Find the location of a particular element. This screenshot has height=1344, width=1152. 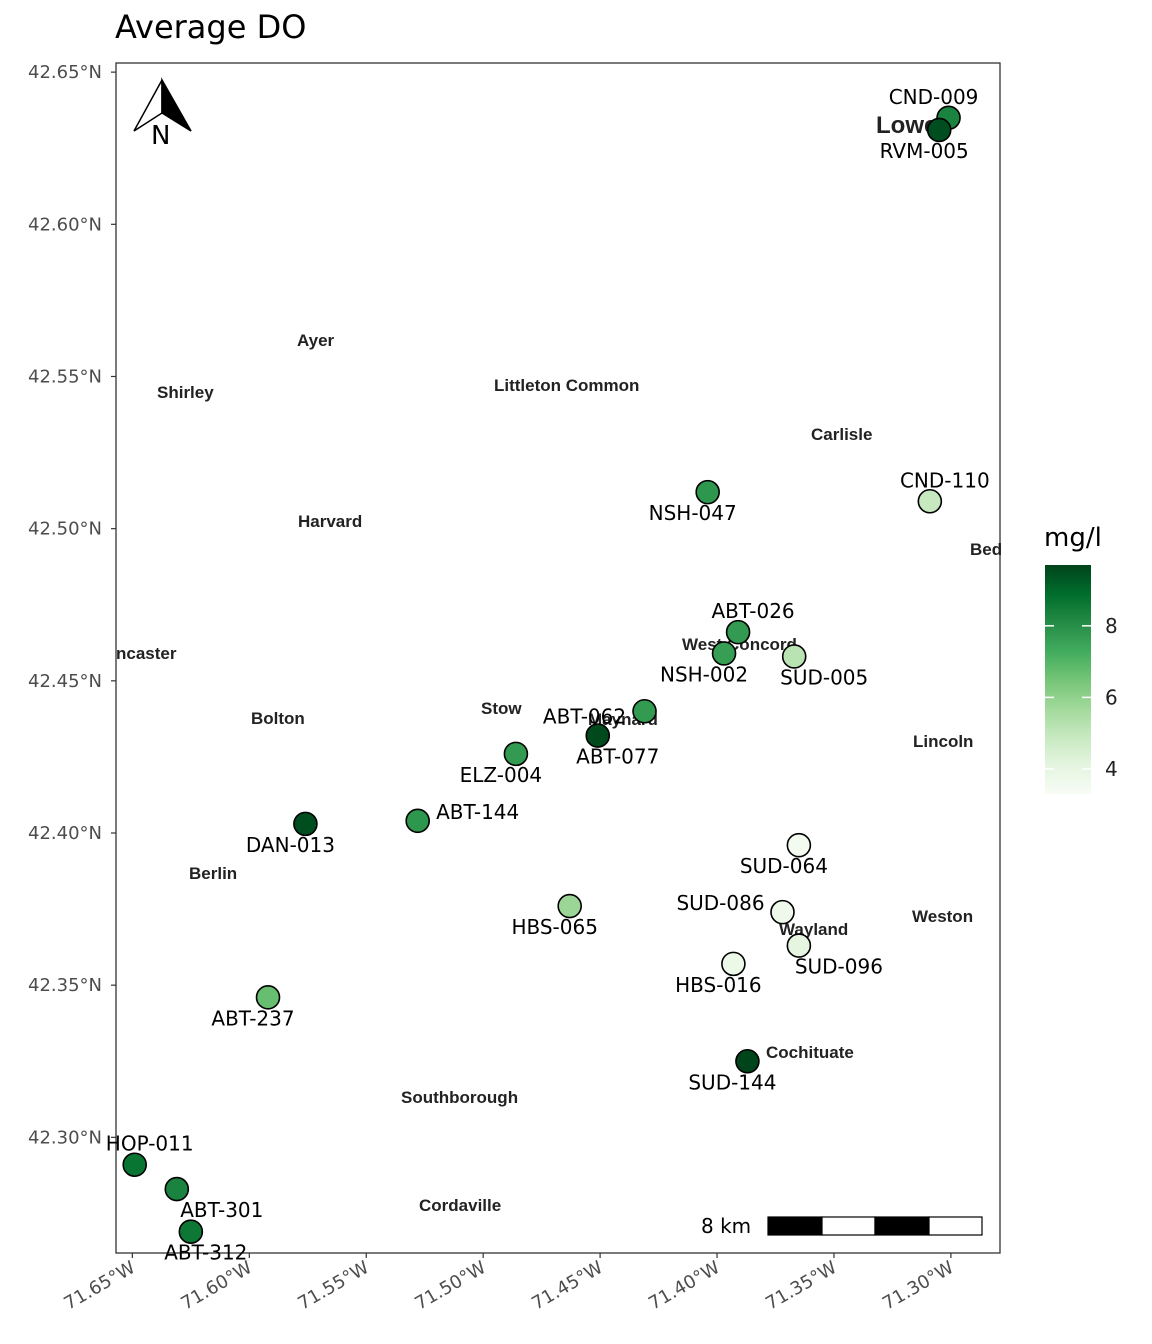

town-label-berlin: Berlin is located at coordinates (213, 873).